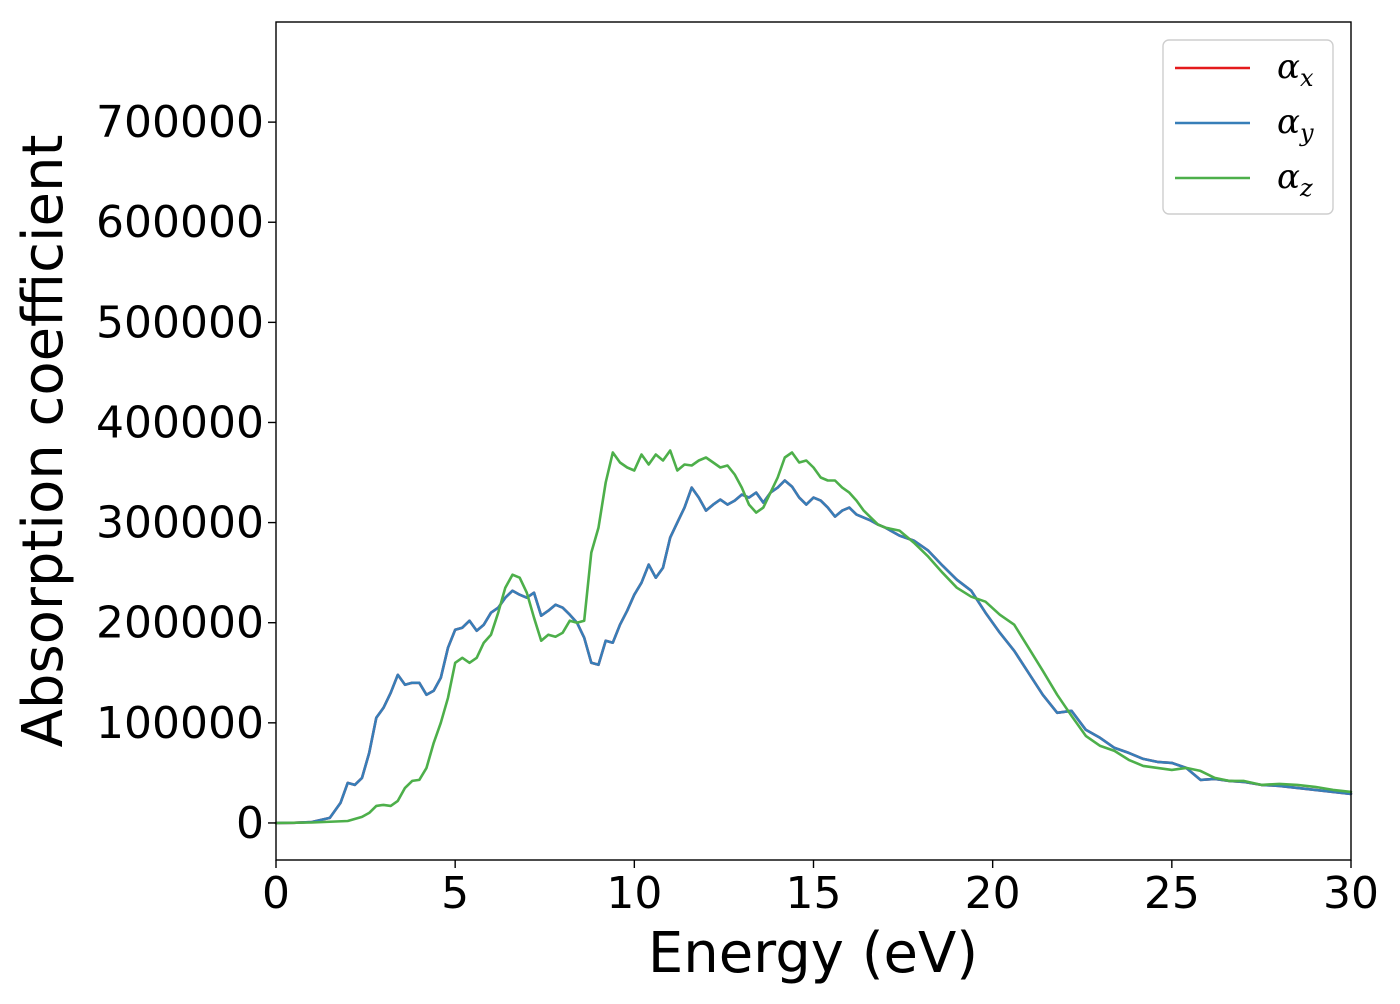  I want to click on x-tick-label: 30, so click(1351, 893).